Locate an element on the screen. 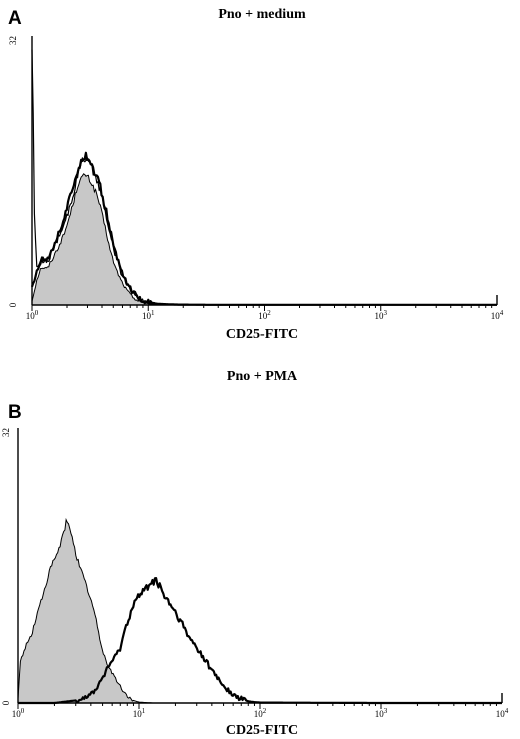 This screenshot has width=520, height=739. panel-a-x-tick-label: 10⁰ is located at coordinates (32, 315).